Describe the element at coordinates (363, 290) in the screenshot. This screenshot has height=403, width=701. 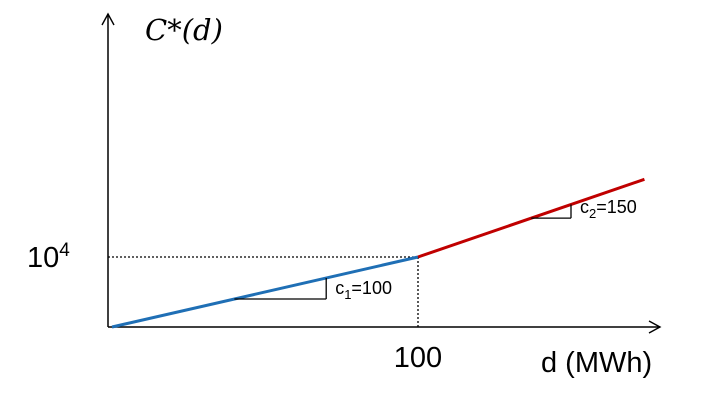
I see `slope-label-1: c1=100` at that location.